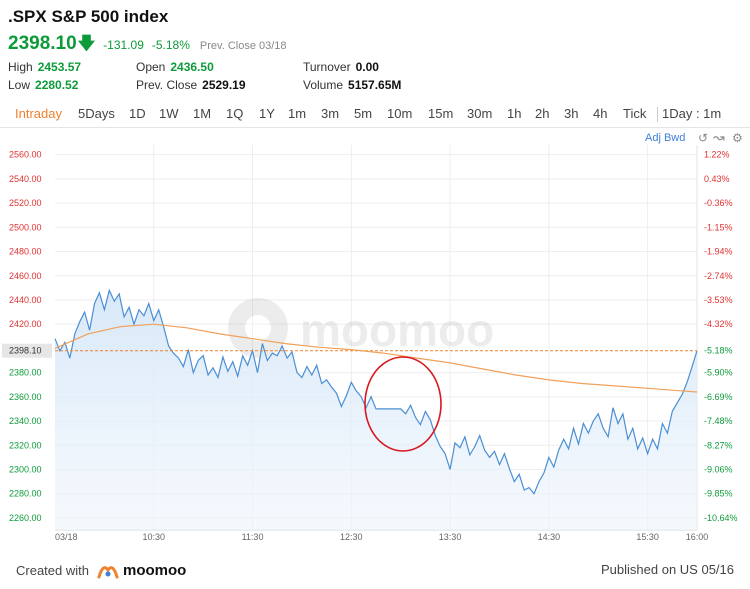 Image resolution: width=750 pixels, height=589 pixels. What do you see at coordinates (253, 536) in the screenshot?
I see `x-tick-label: 11:30` at bounding box center [253, 536].